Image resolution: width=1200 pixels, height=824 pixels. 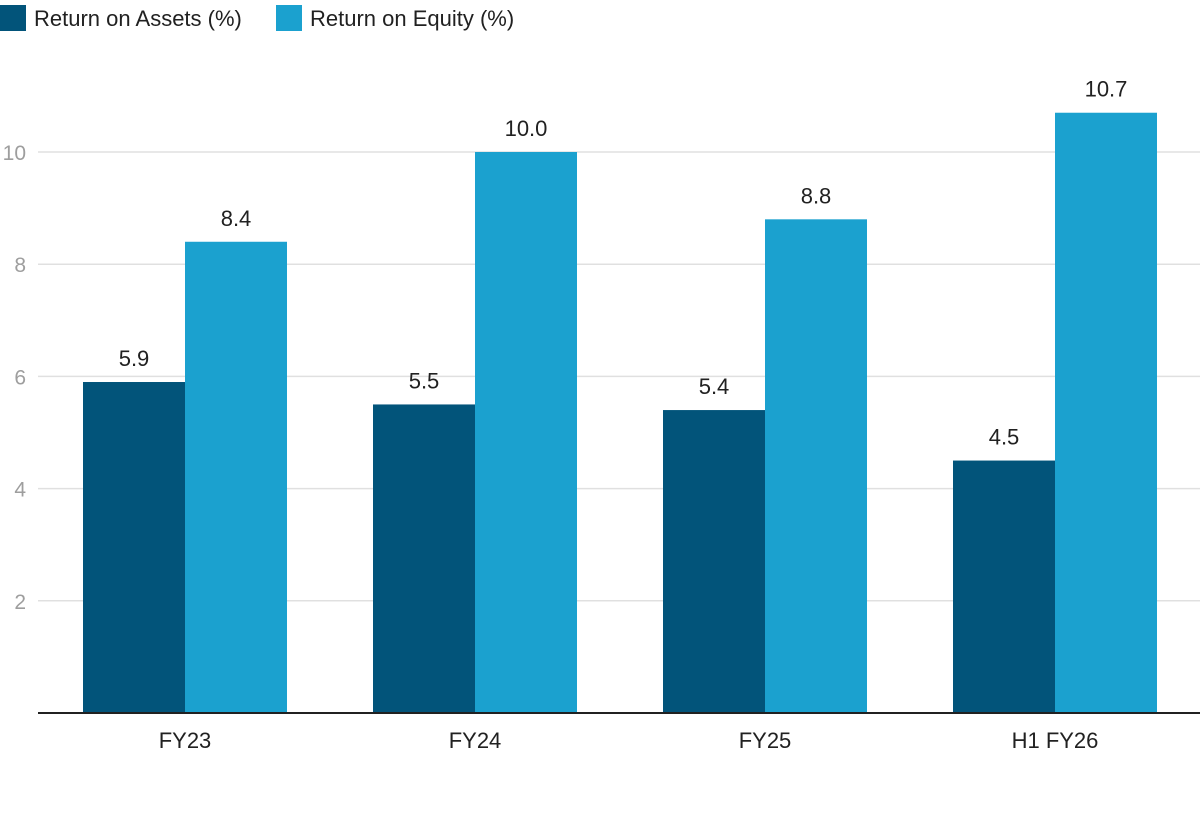 I want to click on data-label-roe-fy23: 8.4, so click(x=236, y=218).